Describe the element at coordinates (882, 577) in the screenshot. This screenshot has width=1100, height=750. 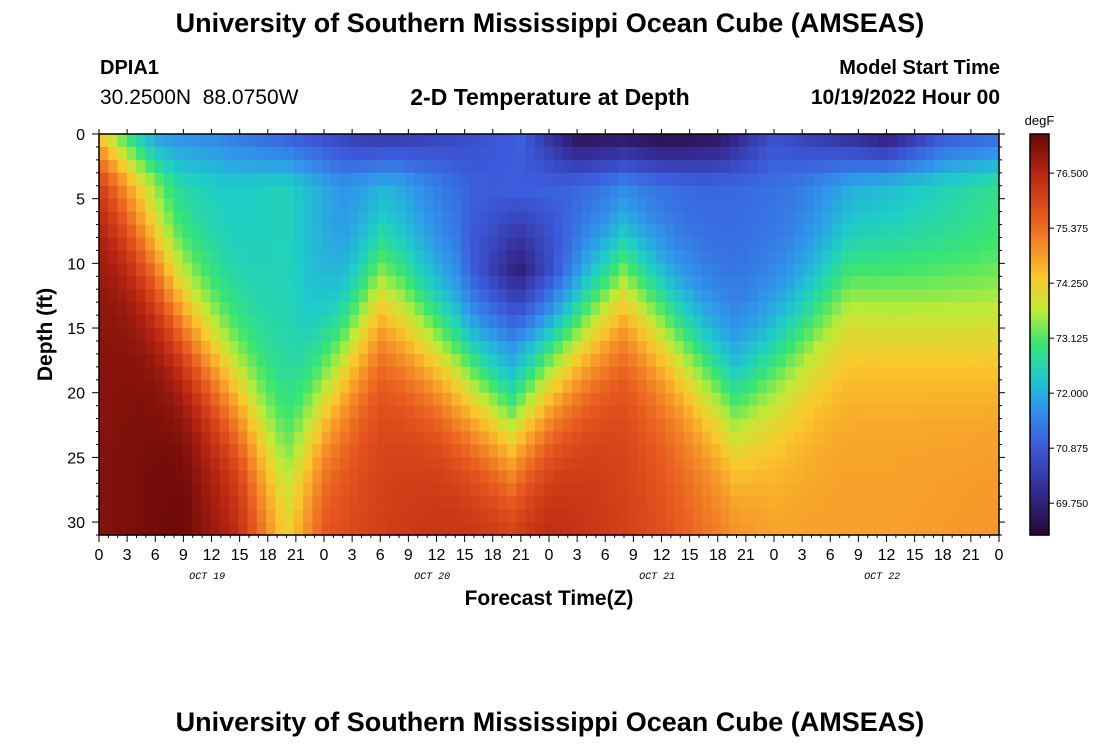
I see `day-label: OCT 22` at that location.